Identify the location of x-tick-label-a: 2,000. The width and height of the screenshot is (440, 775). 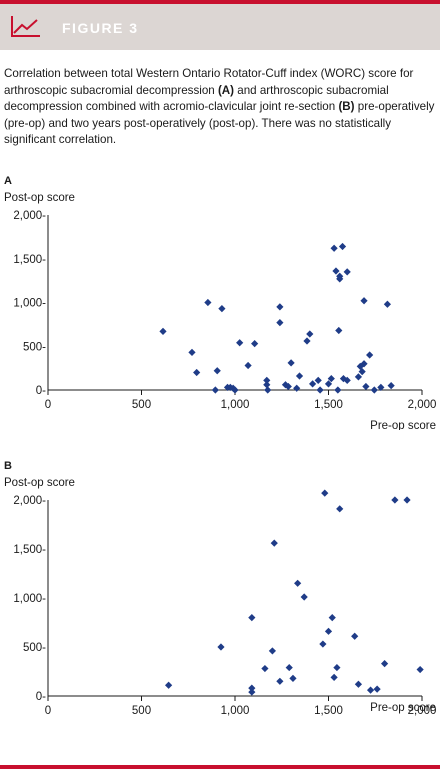
(422, 405).